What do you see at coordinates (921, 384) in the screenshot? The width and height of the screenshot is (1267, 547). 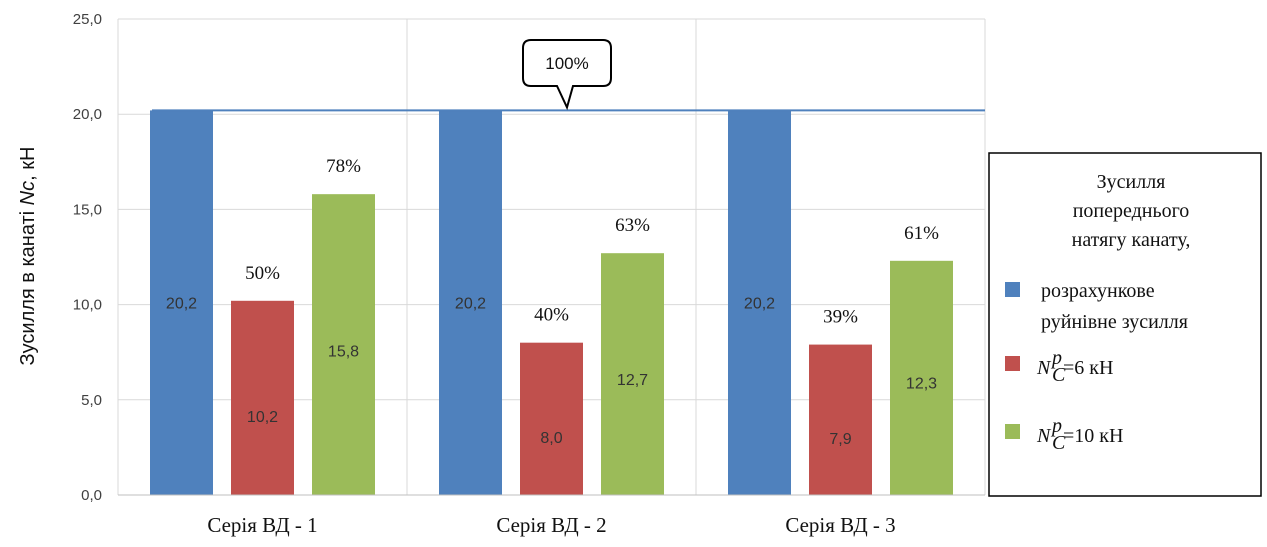 I see `data-label: 12,3` at bounding box center [921, 384].